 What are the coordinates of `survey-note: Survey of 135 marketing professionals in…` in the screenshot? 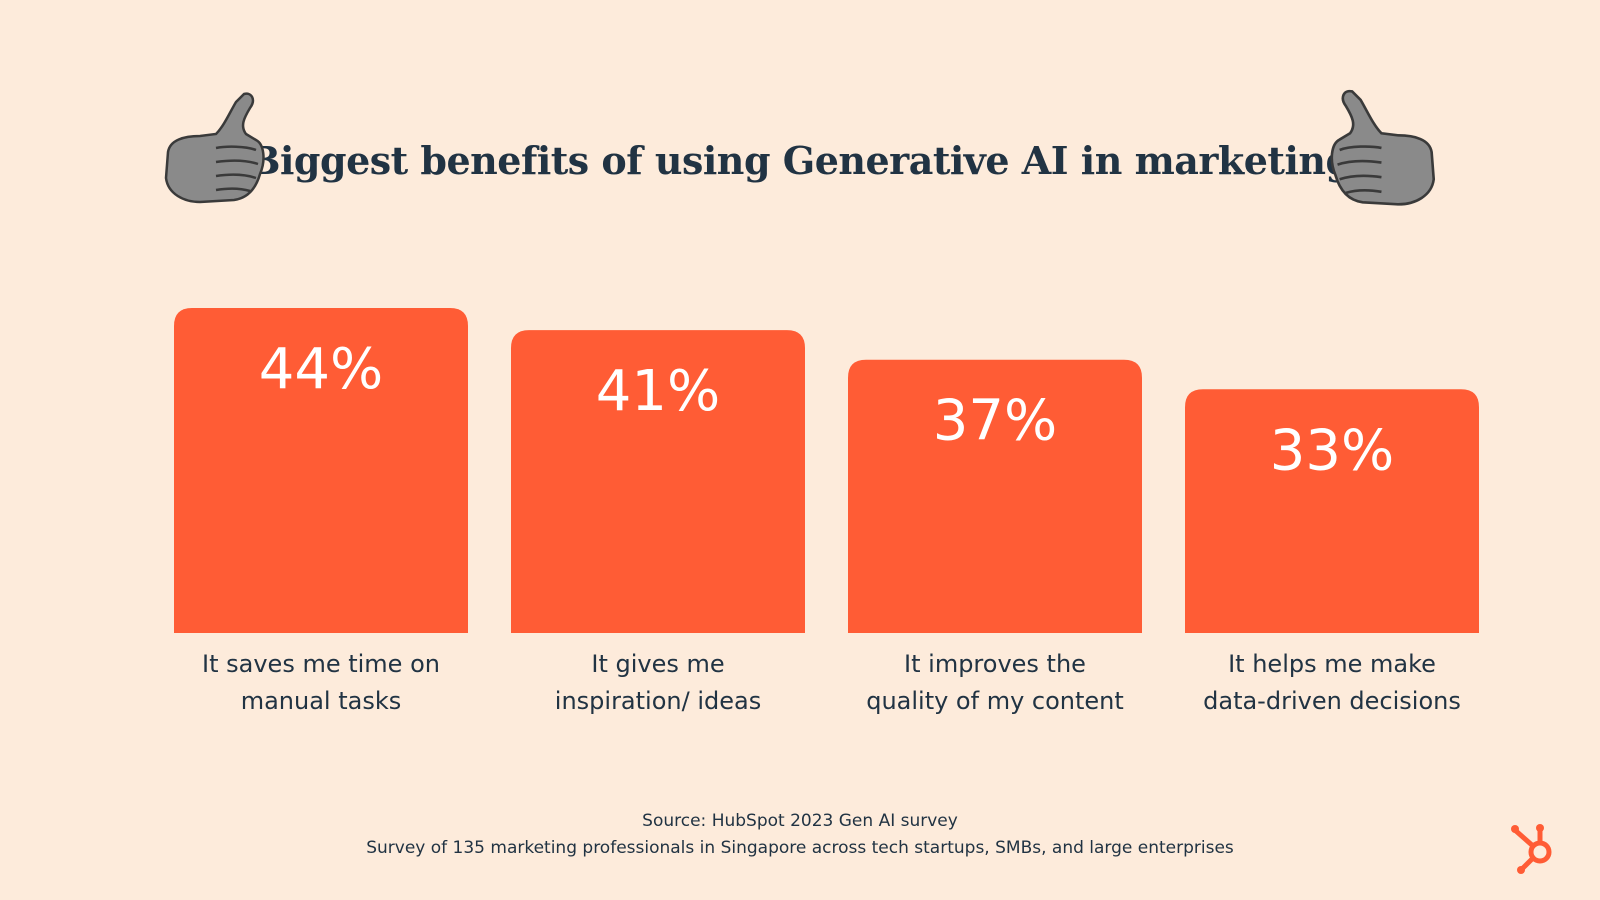 It's located at (800, 848).